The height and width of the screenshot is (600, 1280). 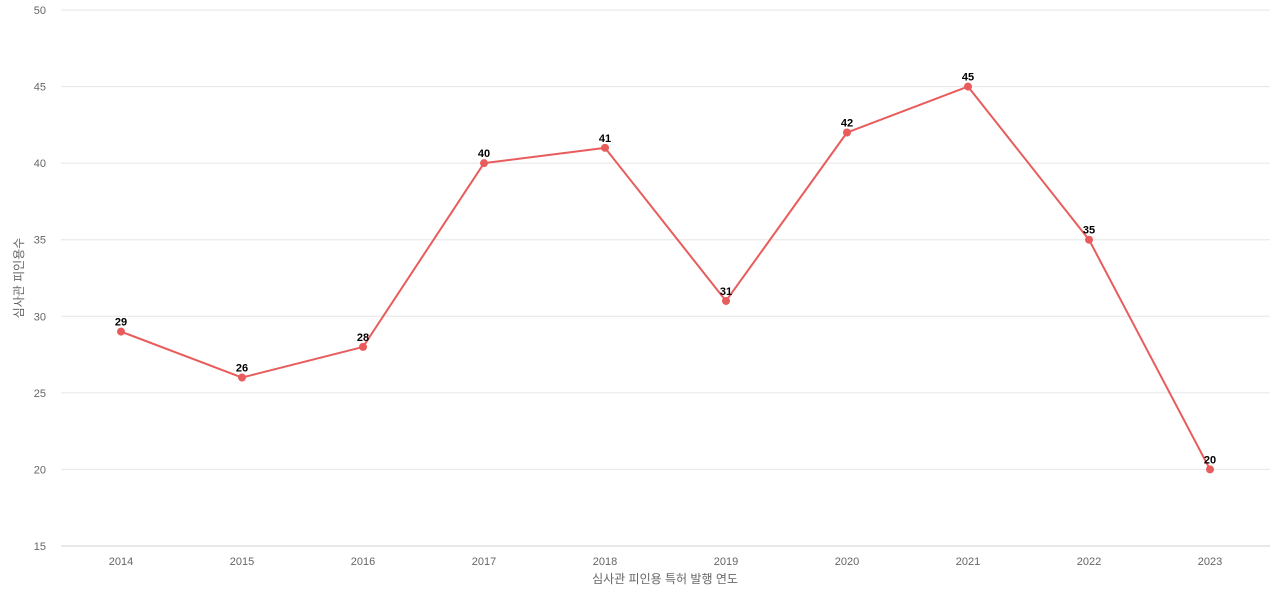 What do you see at coordinates (484, 562) in the screenshot?
I see `x-tick-label: 2017` at bounding box center [484, 562].